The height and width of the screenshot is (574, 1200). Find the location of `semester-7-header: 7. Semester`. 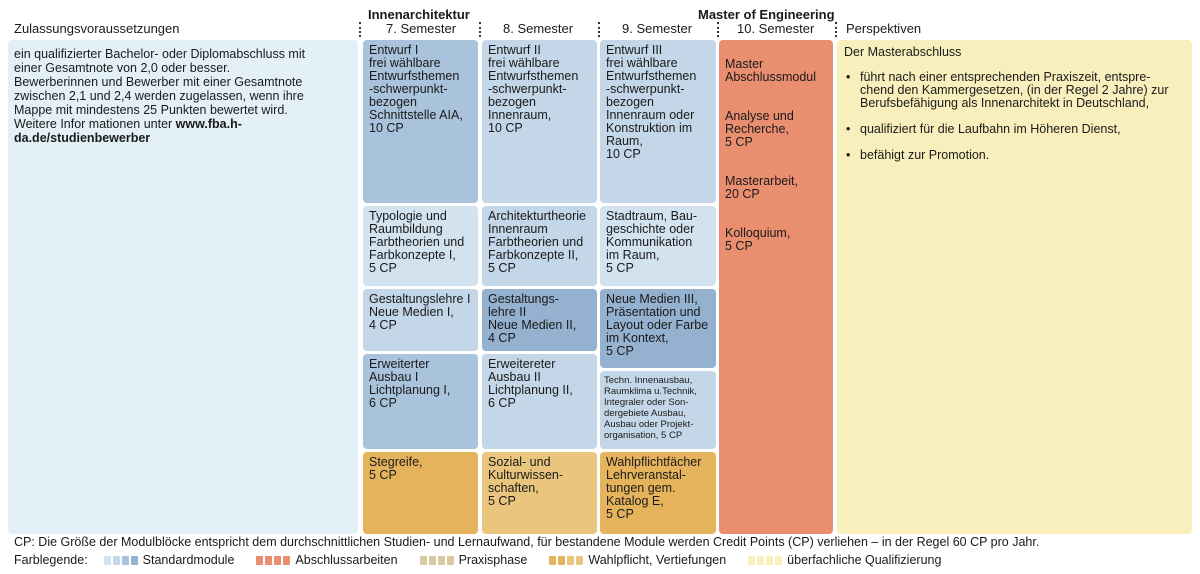

semester-7-header: 7. Semester is located at coordinates (421, 28).